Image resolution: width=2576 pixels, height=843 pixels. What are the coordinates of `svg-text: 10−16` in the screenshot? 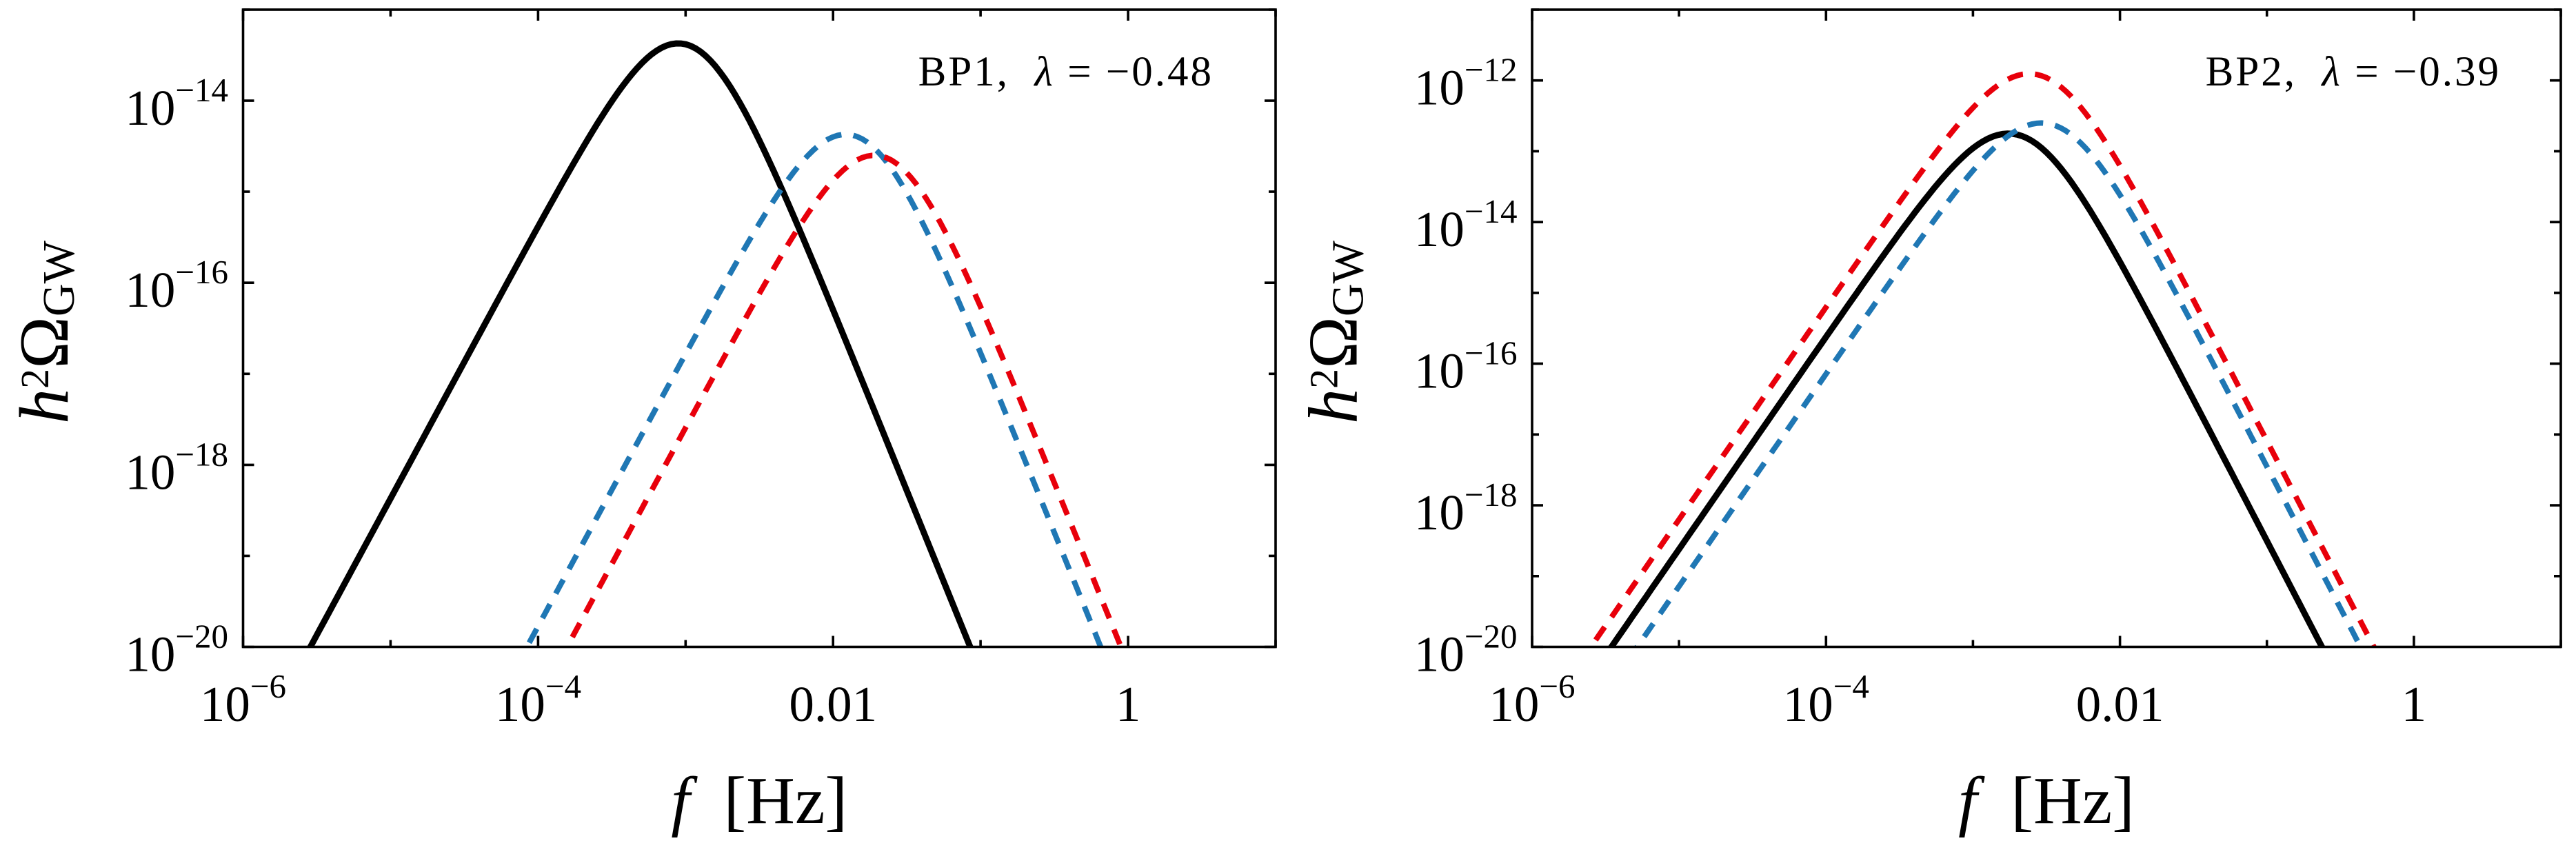 It's located at (1466, 366).